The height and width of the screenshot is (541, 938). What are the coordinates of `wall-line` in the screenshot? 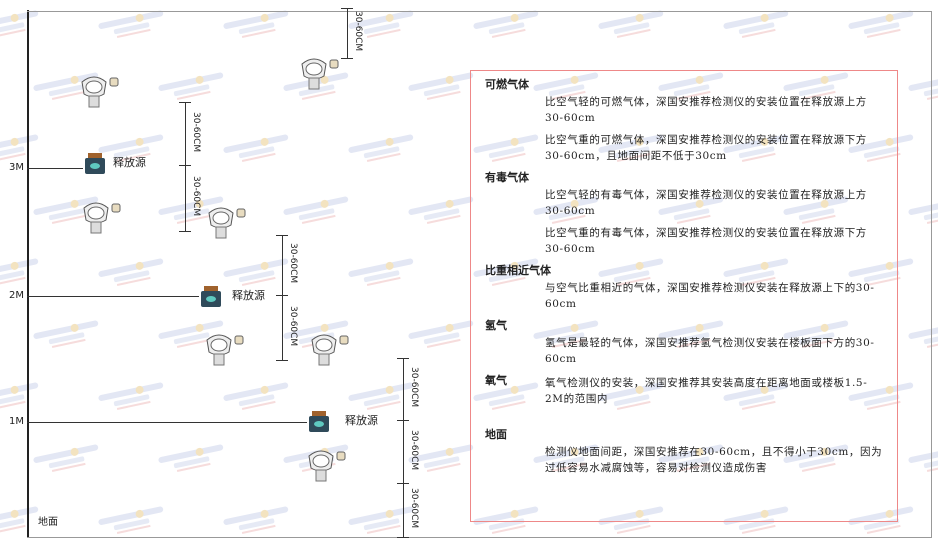 It's located at (28, 274).